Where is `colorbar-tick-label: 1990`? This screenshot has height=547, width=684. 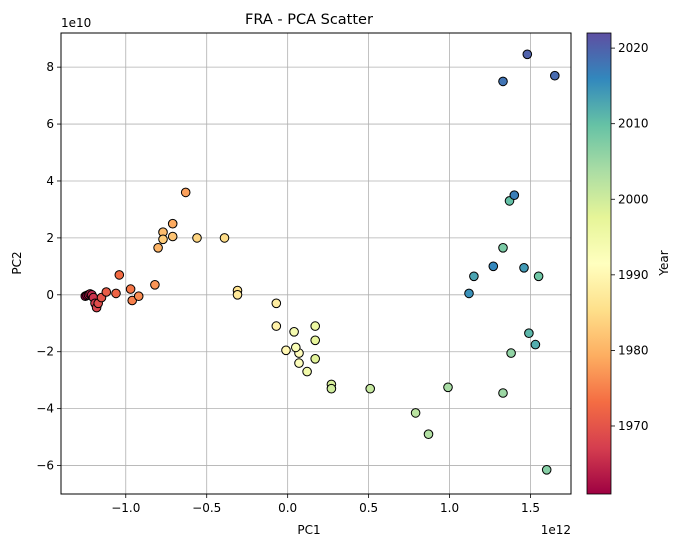 colorbar-tick-label: 1990 is located at coordinates (633, 275).